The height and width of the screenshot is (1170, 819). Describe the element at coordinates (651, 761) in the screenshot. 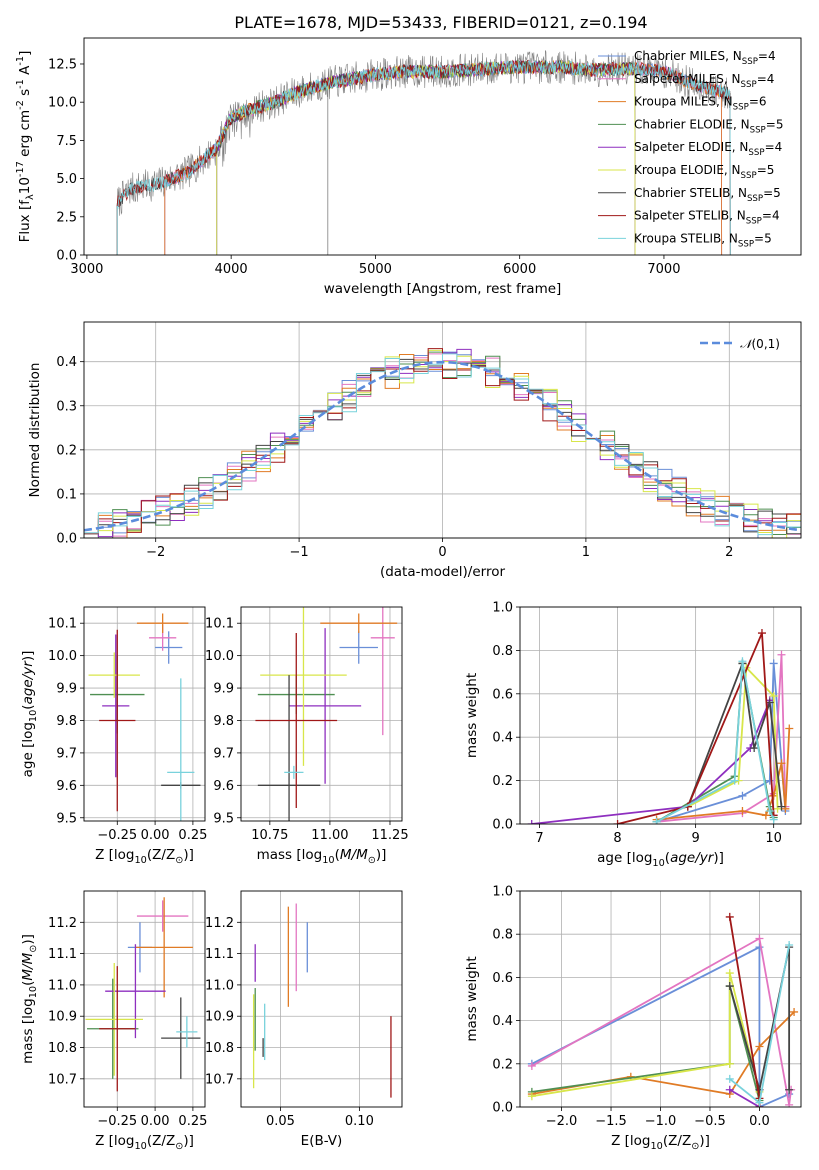

I see `weight-line-salpeter-elodie` at that location.